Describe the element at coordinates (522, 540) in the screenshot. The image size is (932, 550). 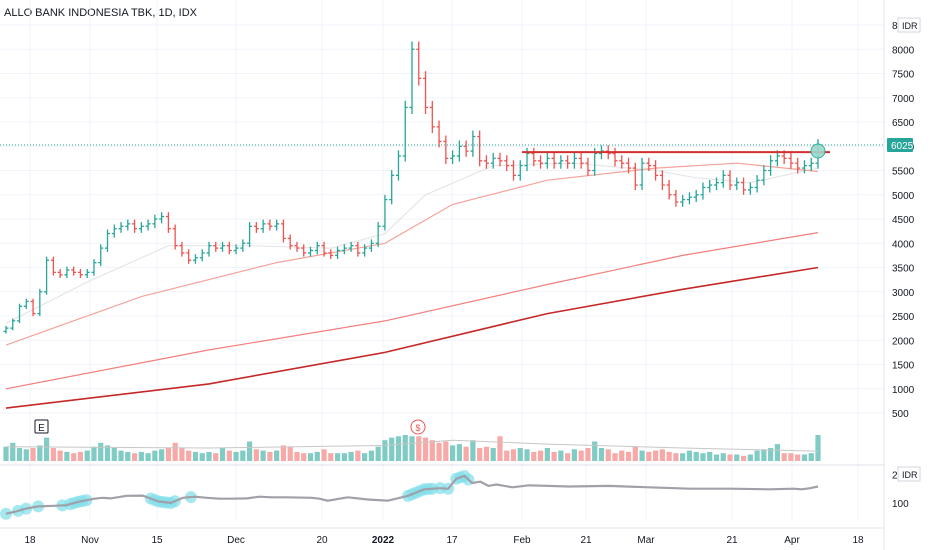
I see `time-tick-label: Feb` at that location.